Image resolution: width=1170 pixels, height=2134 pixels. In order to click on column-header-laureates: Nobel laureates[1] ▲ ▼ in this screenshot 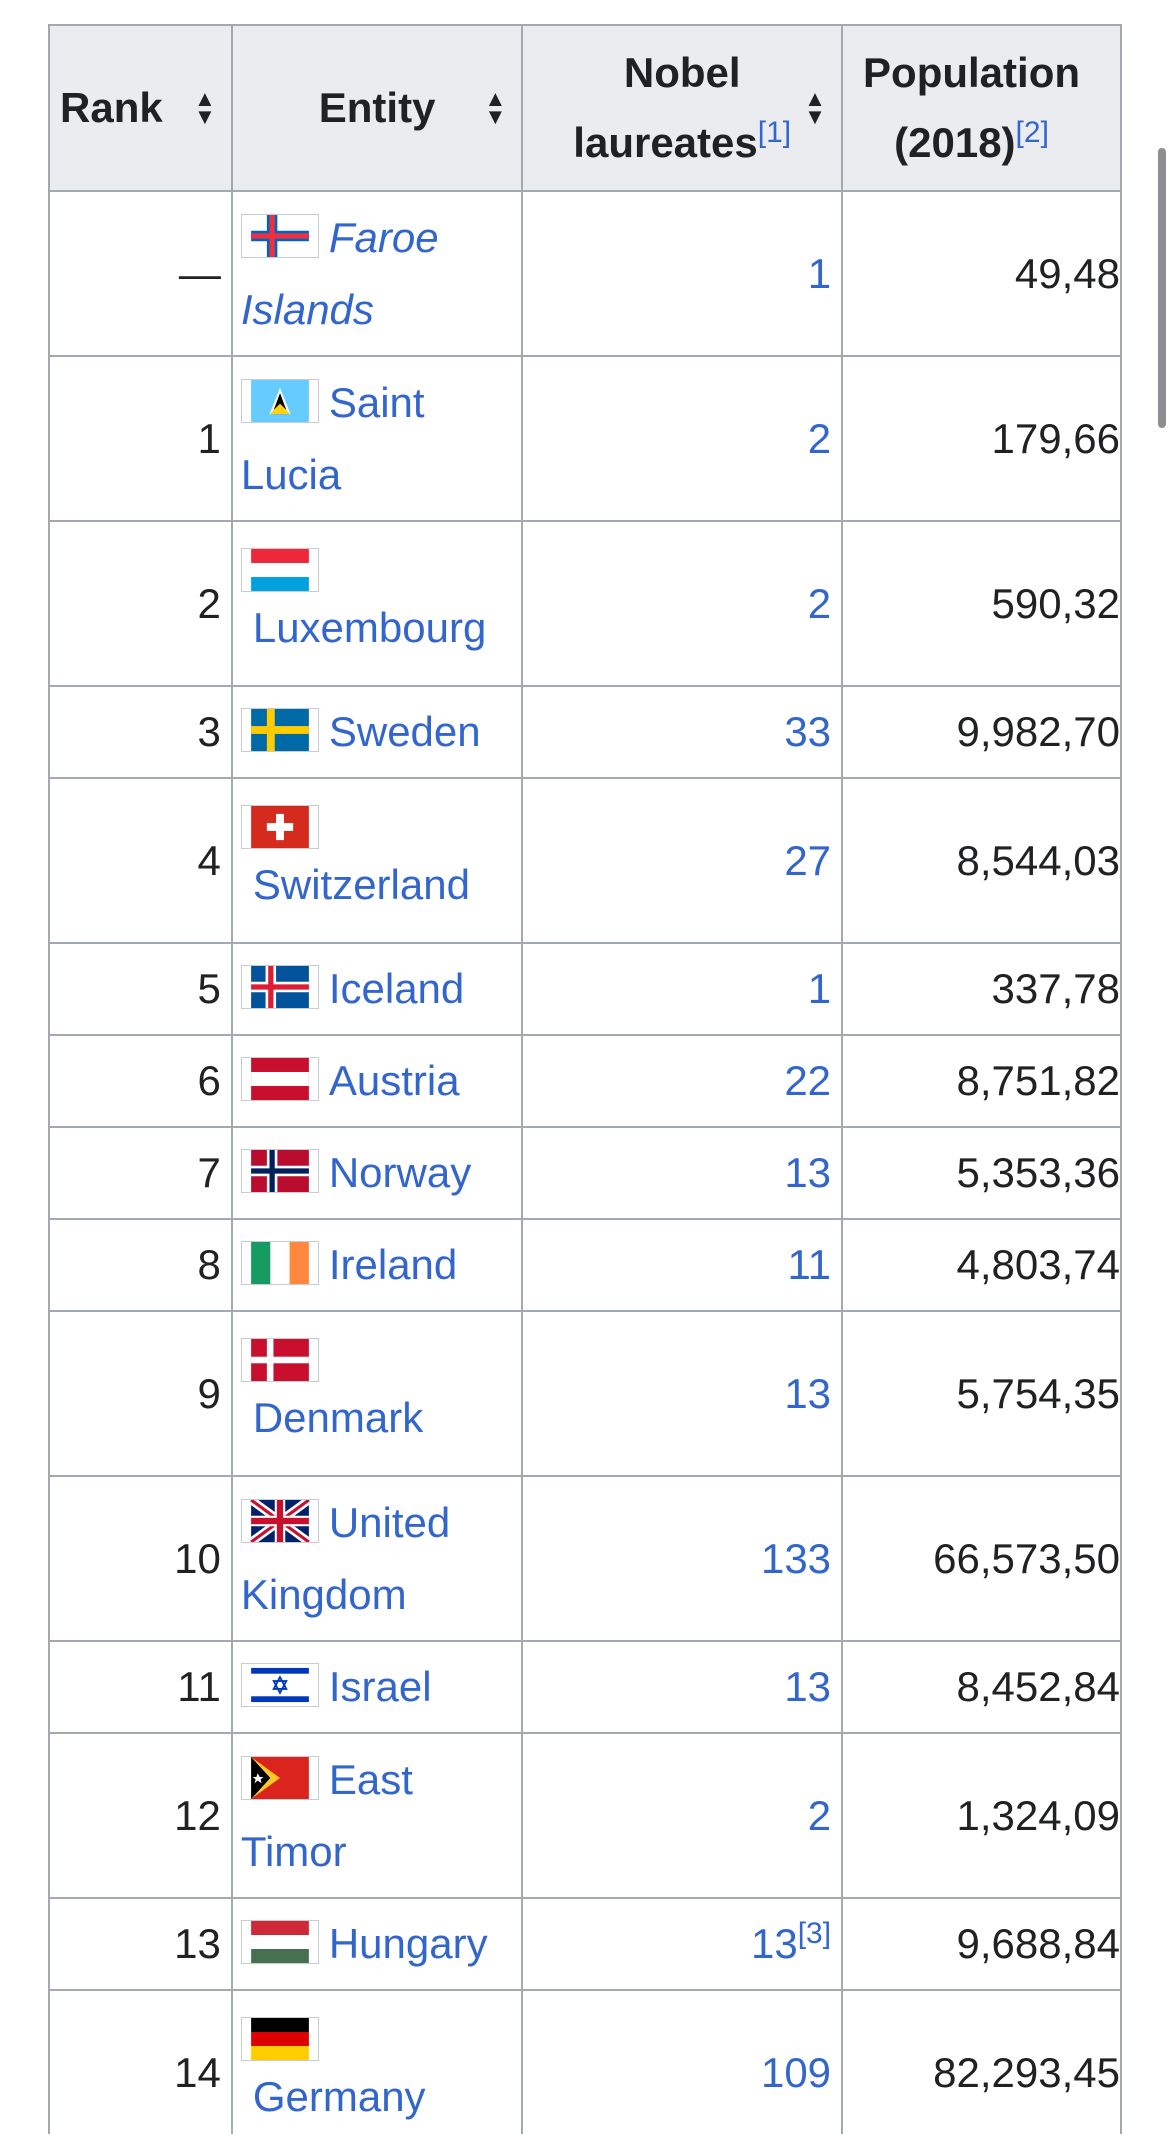, I will do `click(682, 108)`.